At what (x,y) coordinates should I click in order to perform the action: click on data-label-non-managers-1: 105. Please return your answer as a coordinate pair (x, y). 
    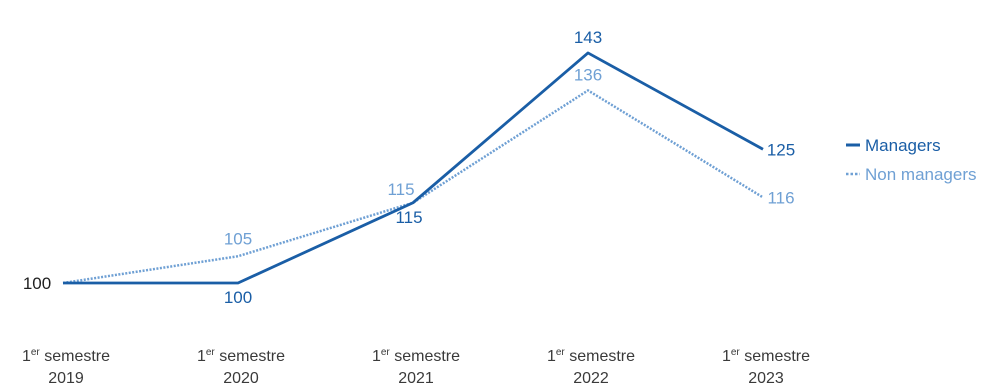
    Looking at the image, I should click on (238, 238).